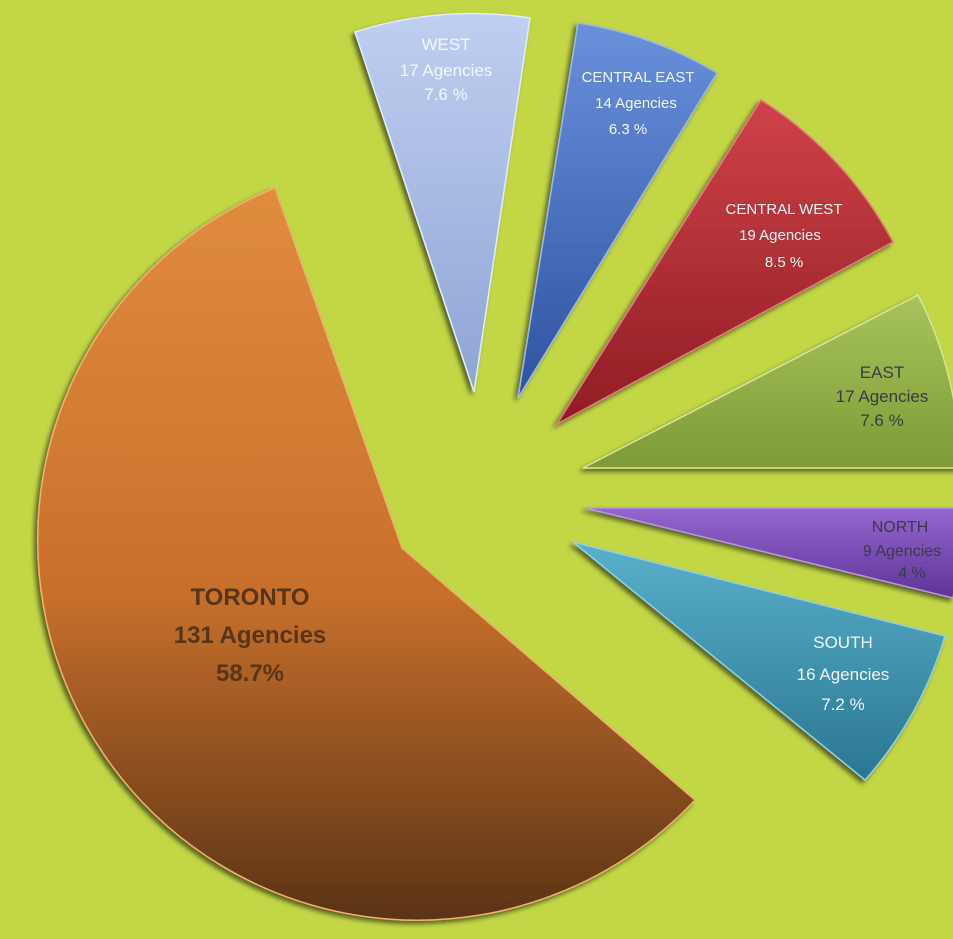 This screenshot has width=953, height=939. I want to click on label-north-region: NORTH, so click(900, 527).